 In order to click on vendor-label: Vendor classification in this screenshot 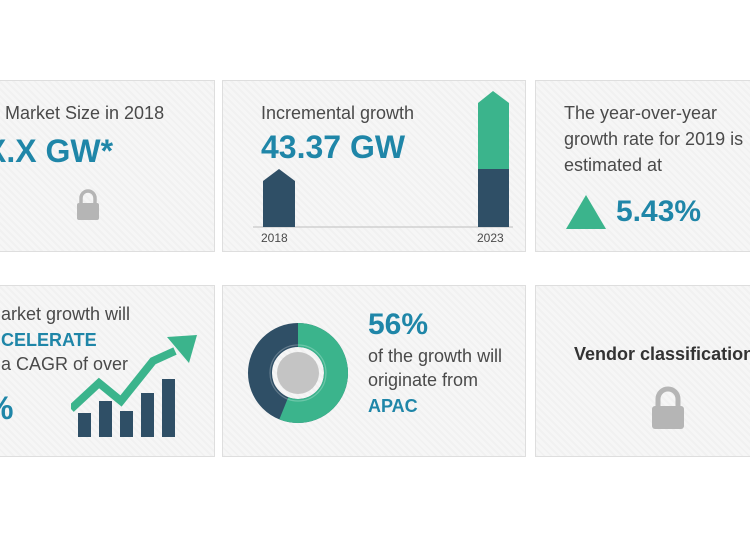, I will do `click(662, 354)`.